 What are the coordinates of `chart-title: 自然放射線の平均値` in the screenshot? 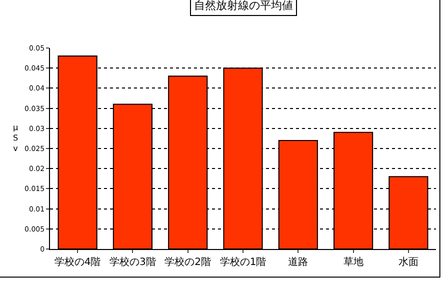 It's located at (243, 6).